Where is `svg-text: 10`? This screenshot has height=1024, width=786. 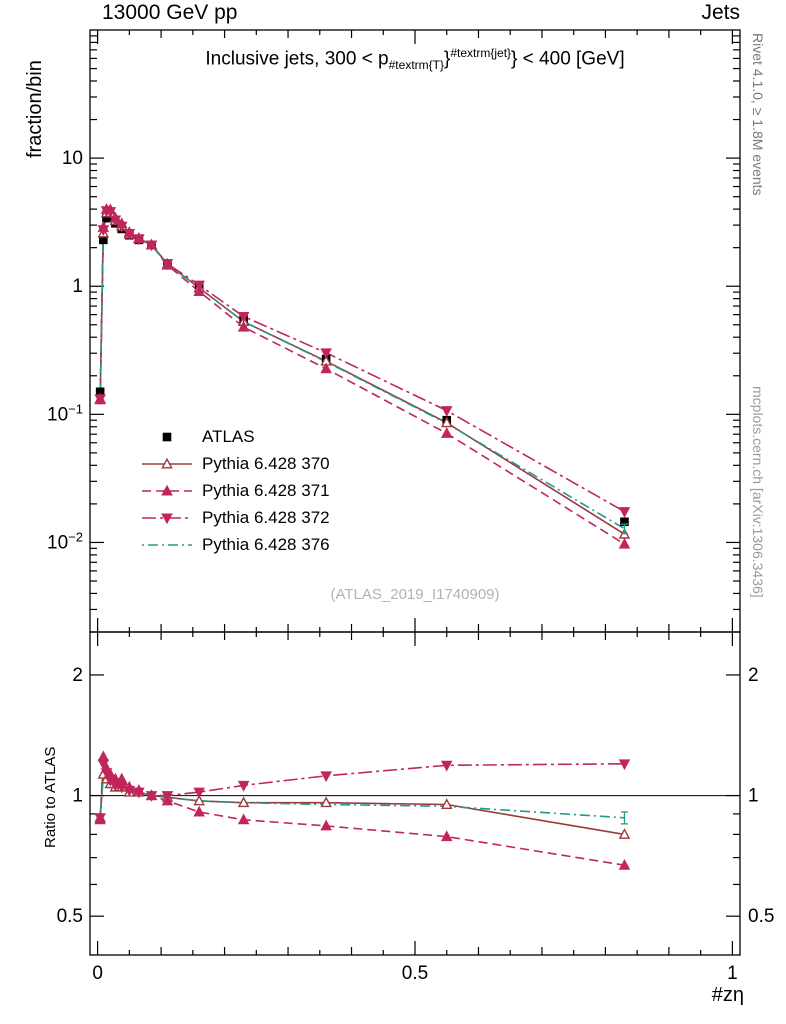 svg-text: 10 is located at coordinates (72, 158).